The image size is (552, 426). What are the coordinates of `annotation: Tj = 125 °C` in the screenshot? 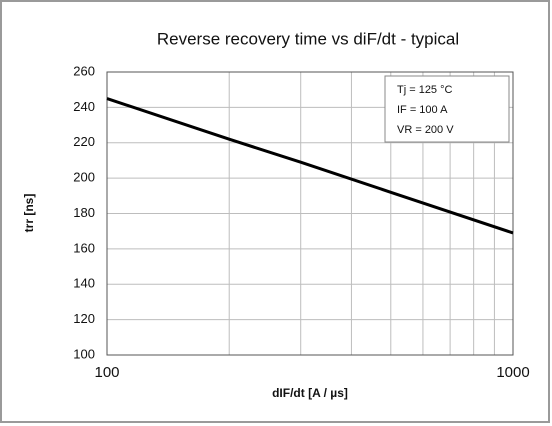 It's located at (425, 90).